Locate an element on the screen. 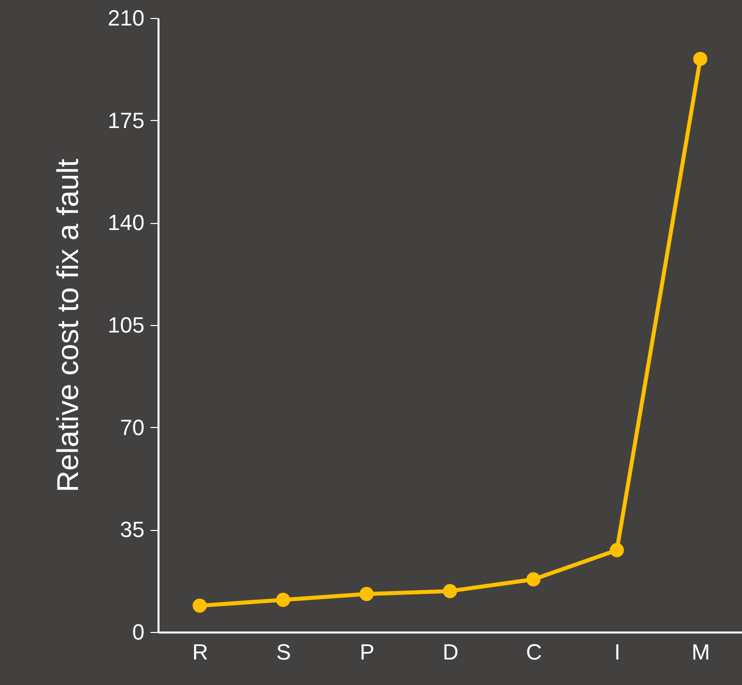  y-axis-title: Relative cost to fix a fault is located at coordinates (68, 325).